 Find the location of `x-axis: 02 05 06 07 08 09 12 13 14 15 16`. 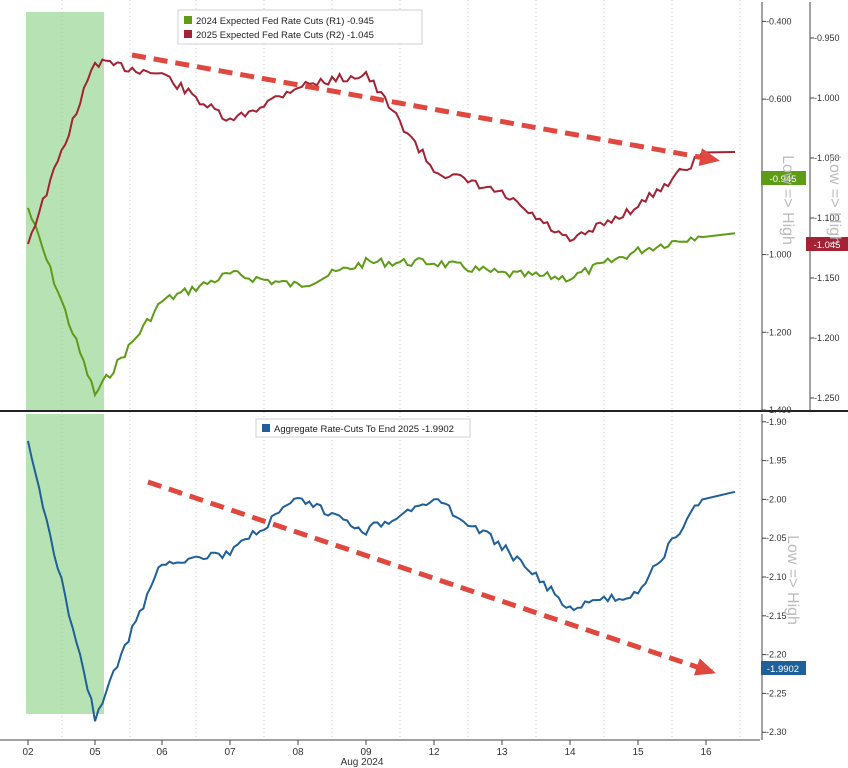

x-axis: 02 05 06 07 08 09 12 13 14 15 16 is located at coordinates (380, 748).